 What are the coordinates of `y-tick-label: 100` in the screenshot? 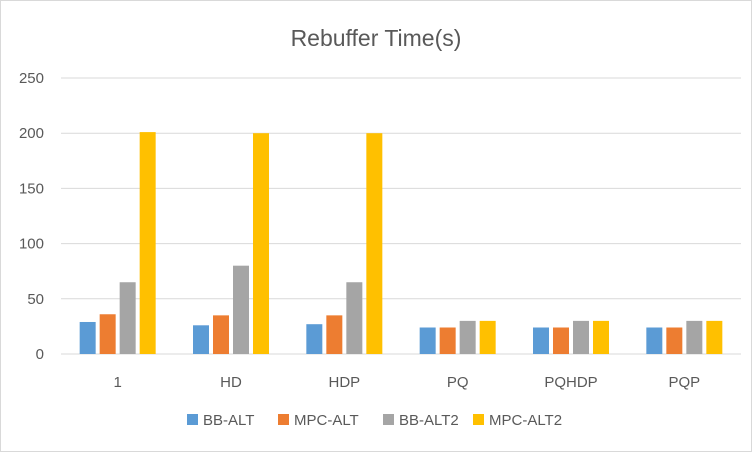 It's located at (31, 244).